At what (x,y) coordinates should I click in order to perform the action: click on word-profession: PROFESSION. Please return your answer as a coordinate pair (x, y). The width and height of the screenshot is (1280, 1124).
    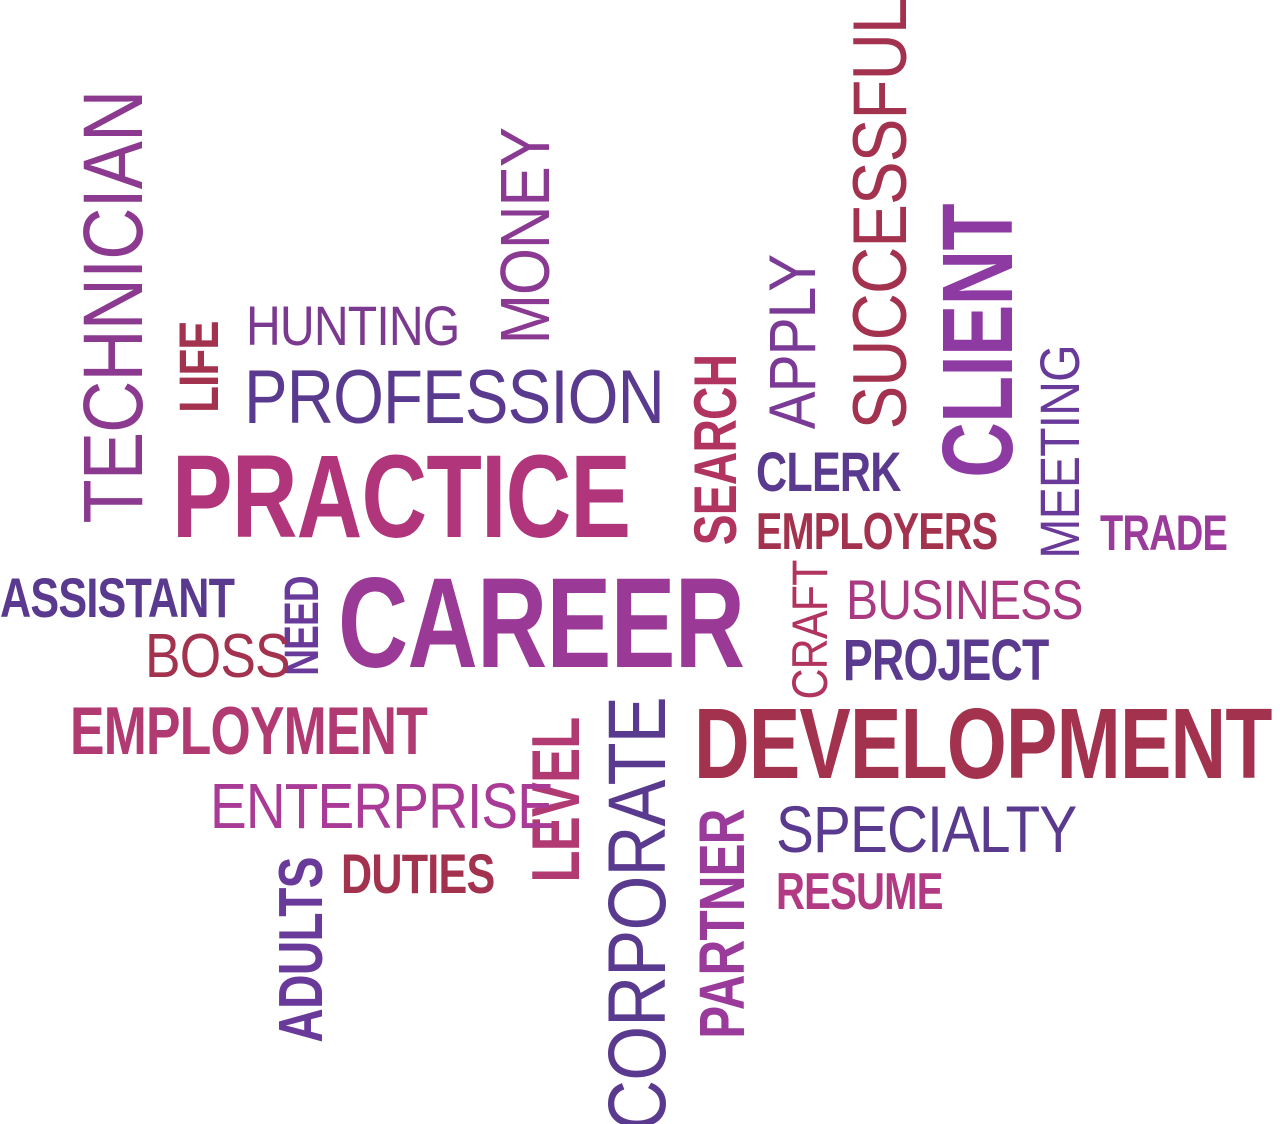
    Looking at the image, I should click on (454, 397).